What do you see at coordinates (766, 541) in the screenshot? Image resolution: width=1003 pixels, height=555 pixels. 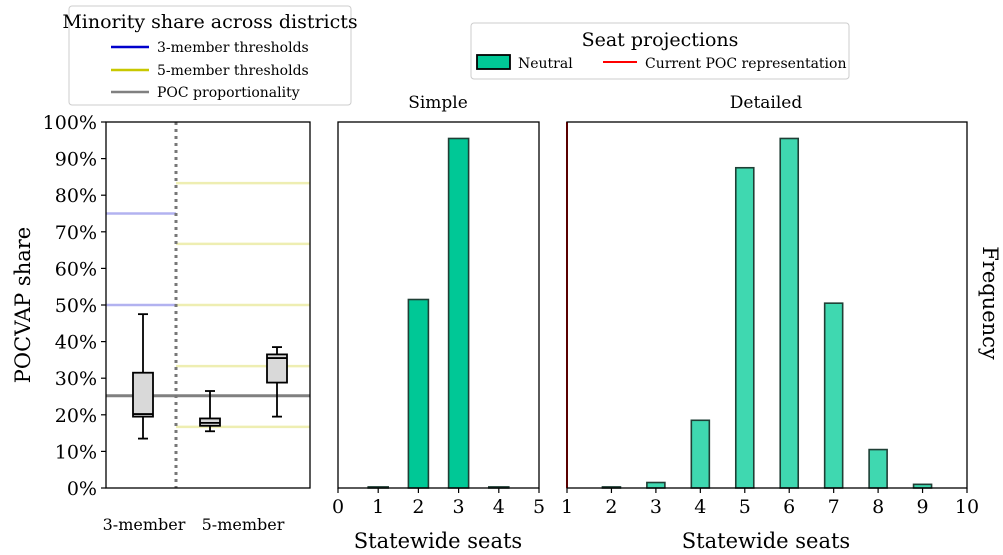 I see `detailed-x-axis-title: Statewide seats` at bounding box center [766, 541].